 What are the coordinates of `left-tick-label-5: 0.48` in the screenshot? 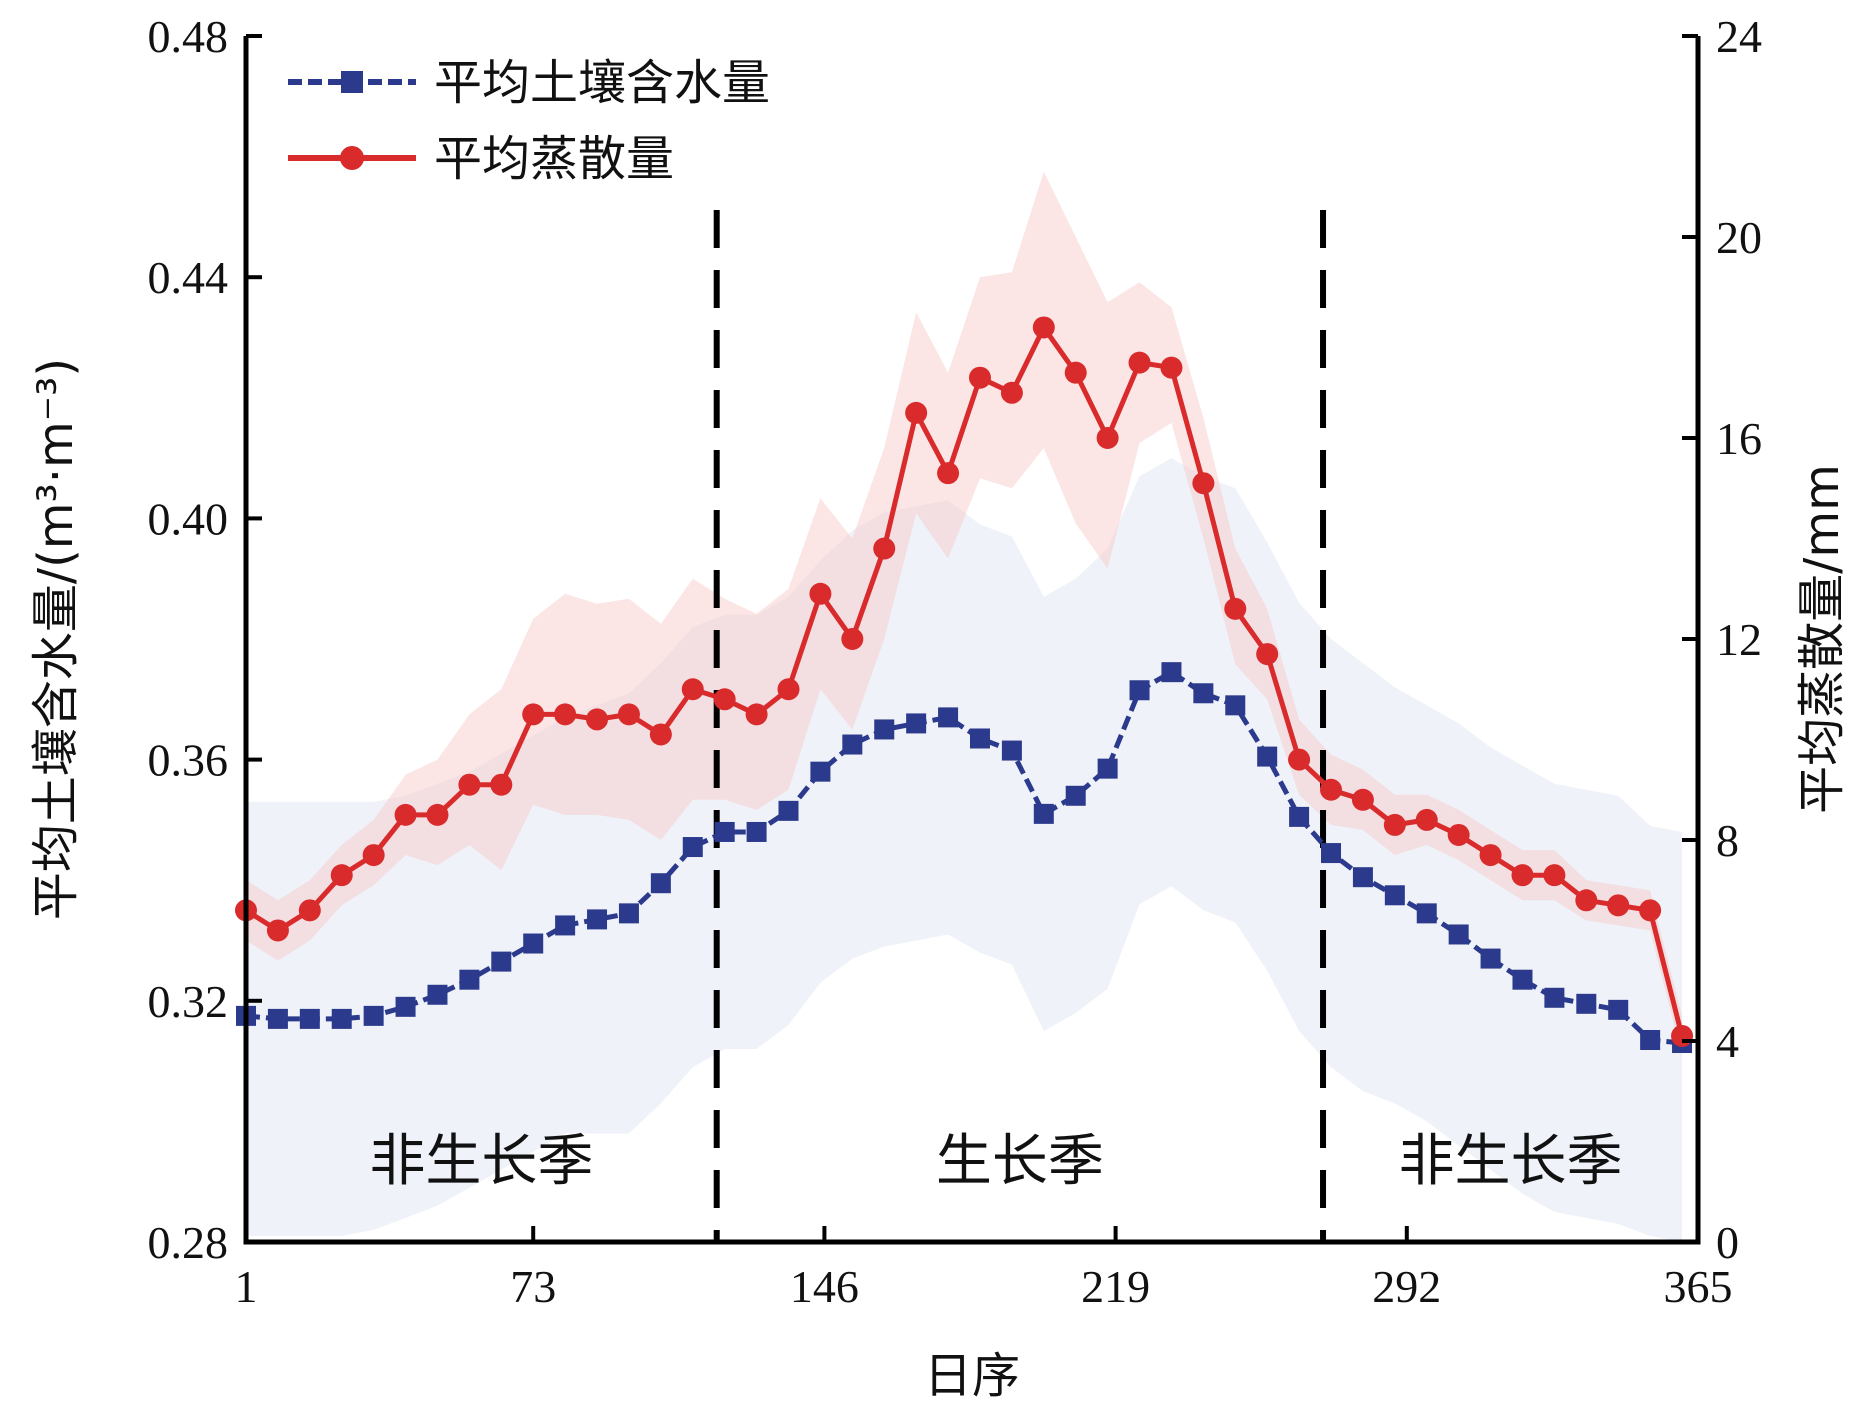 It's located at (188, 36).